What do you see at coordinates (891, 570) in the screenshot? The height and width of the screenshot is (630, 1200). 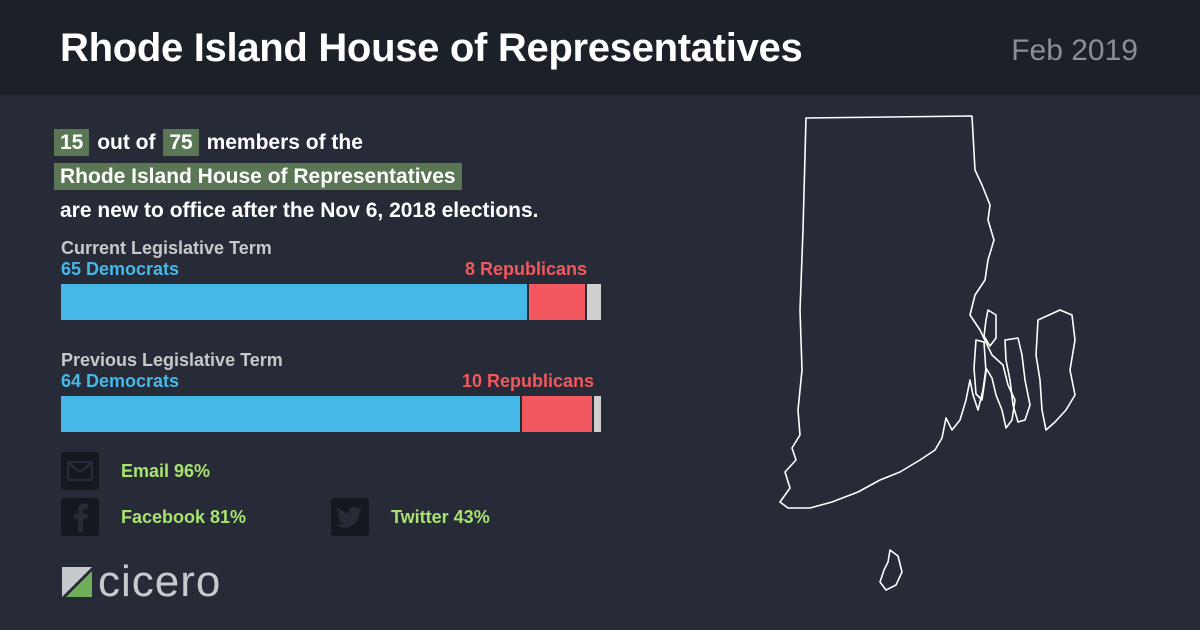 I see `block-island-outline` at bounding box center [891, 570].